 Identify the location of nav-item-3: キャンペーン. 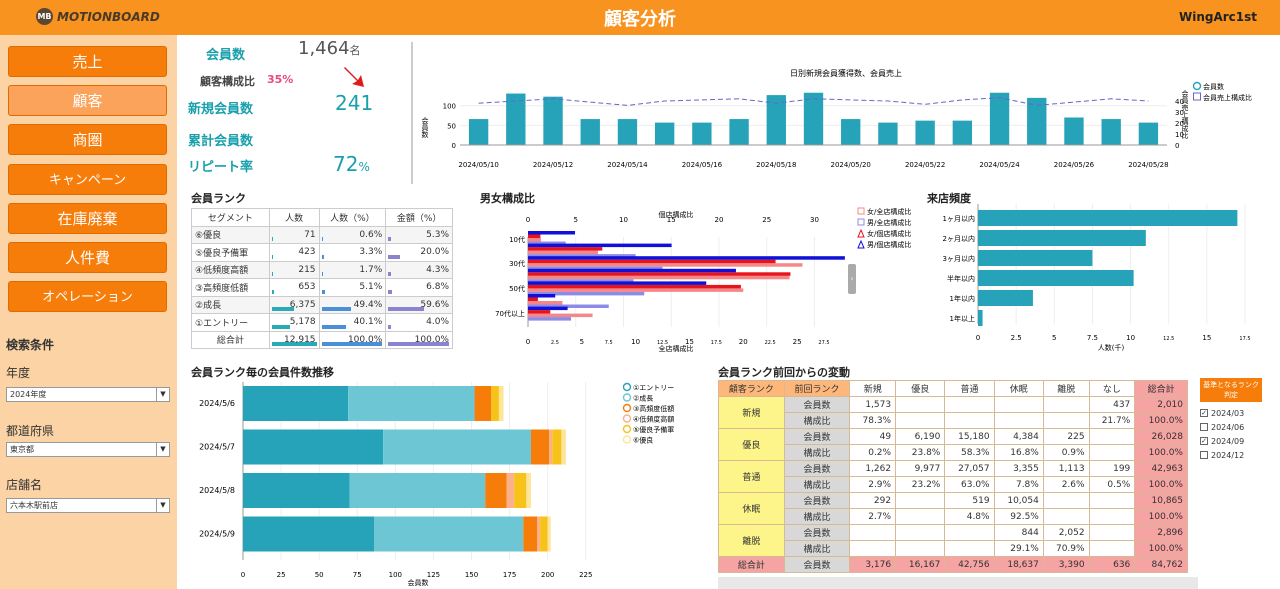
(87, 179).